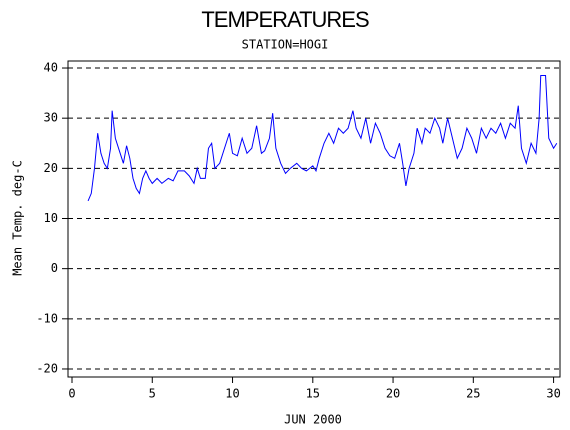 Image resolution: width=570 pixels, height=430 pixels. Describe the element at coordinates (232, 394) in the screenshot. I see `x-tick-label: 10` at that location.